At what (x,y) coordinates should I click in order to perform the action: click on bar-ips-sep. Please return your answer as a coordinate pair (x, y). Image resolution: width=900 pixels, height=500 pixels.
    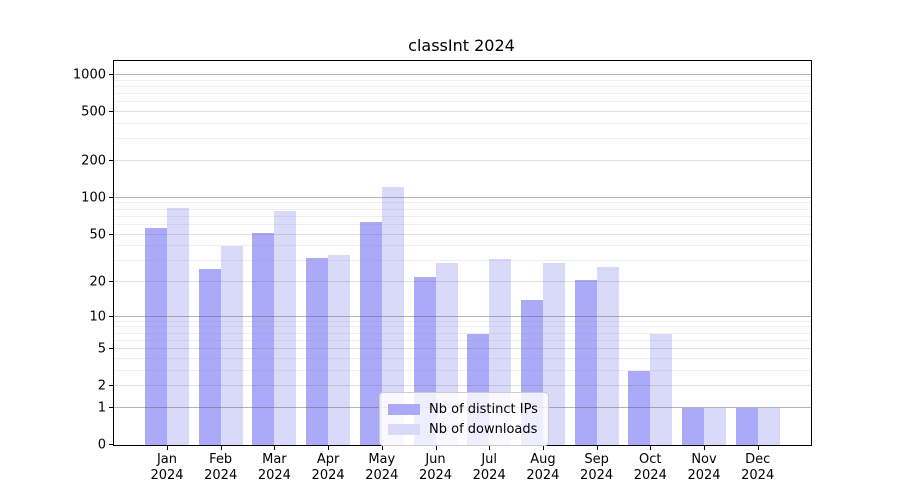
    Looking at the image, I should click on (585, 362).